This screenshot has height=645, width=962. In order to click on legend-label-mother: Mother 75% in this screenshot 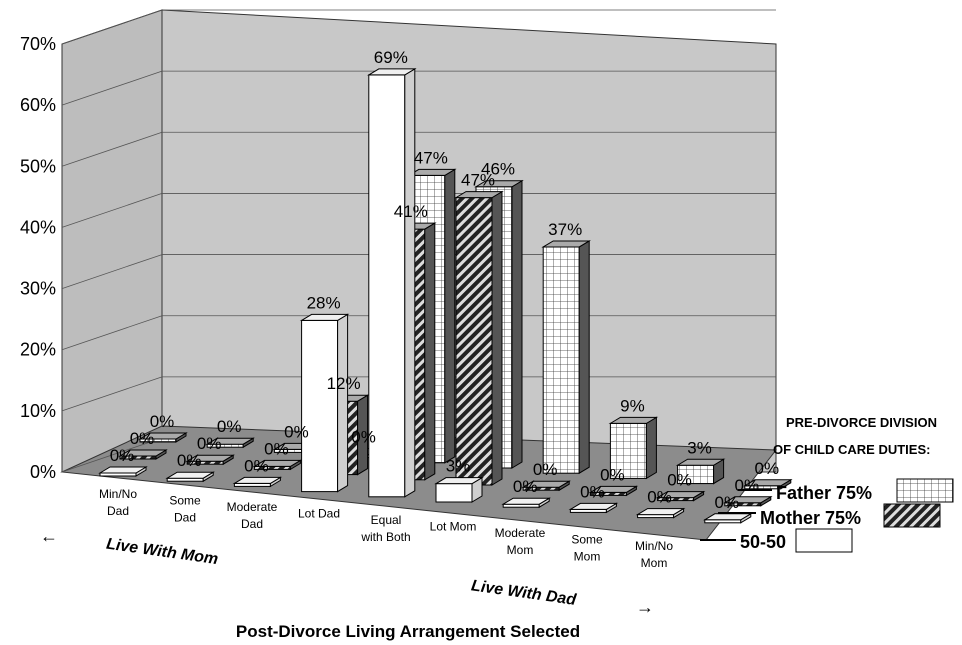, I will do `click(810, 518)`.